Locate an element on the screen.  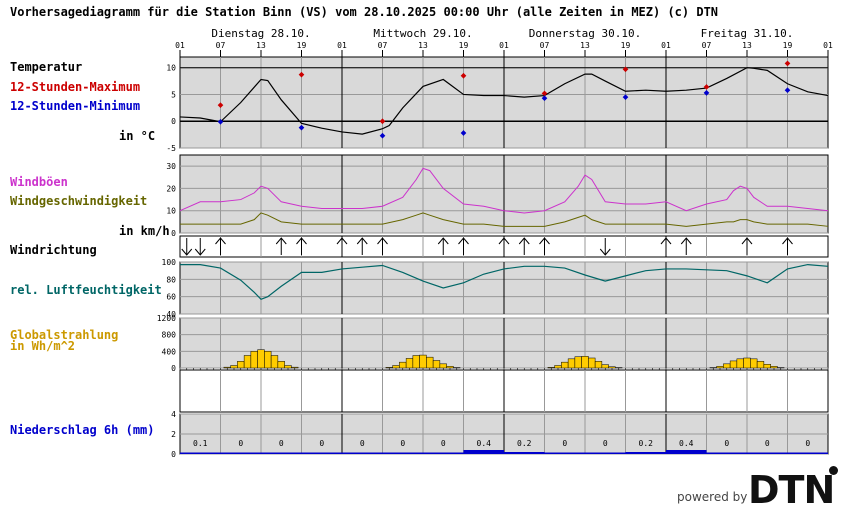
label-radiation: Globalstrahlung is located at coordinates (64, 335).